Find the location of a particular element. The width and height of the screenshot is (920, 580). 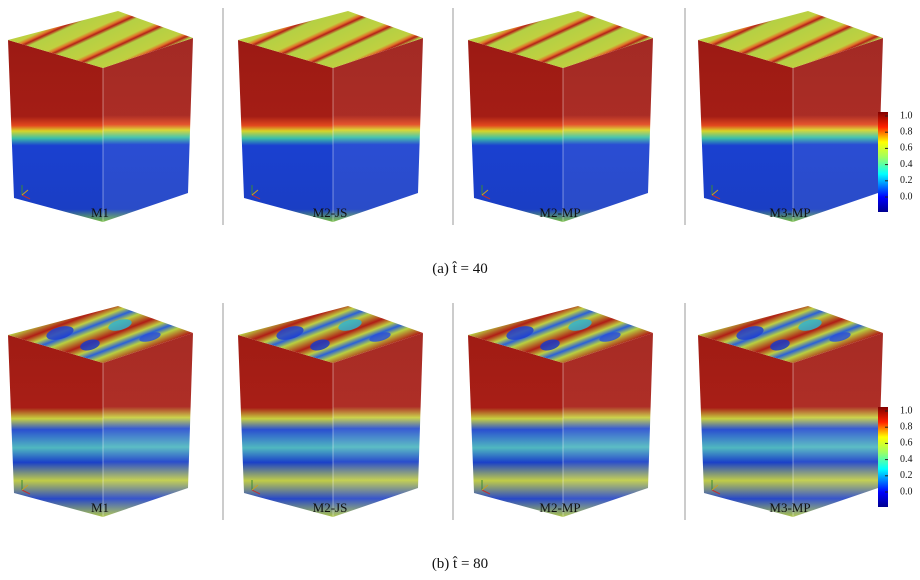

panel-caption: (b) t̂ = 80 is located at coordinates (460, 564).